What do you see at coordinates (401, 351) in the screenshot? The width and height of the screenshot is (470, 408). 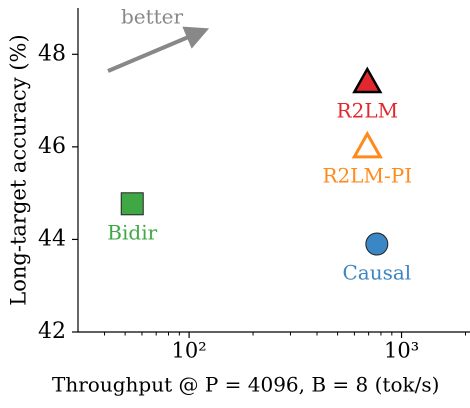 I see `x-tick-label: 10³` at bounding box center [401, 351].